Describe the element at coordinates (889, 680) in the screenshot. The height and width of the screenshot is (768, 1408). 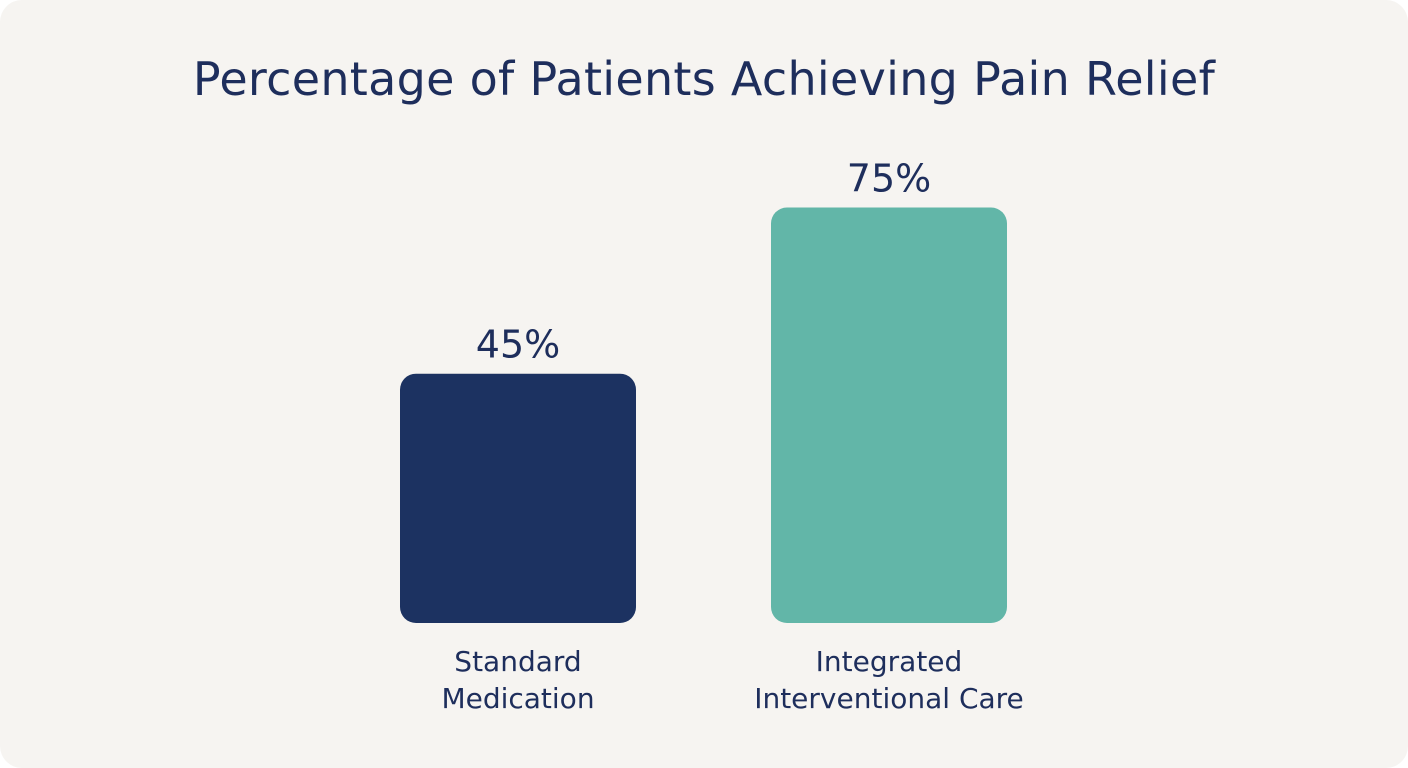
I see `category-label-2: Integrated Interventional Care` at that location.